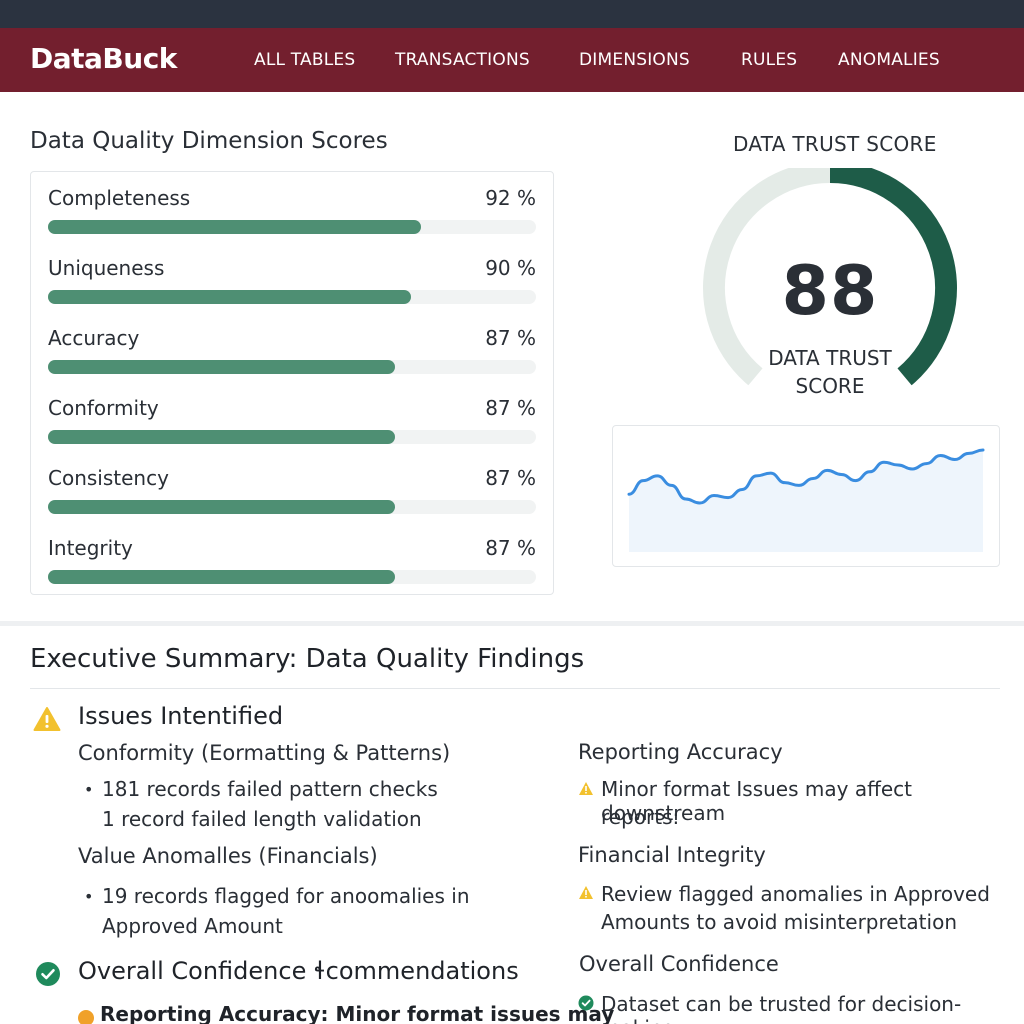 This screenshot has width=1024, height=1024. Describe the element at coordinates (830, 386) in the screenshot. I see `trust-score-label-line2: SCORE` at that location.